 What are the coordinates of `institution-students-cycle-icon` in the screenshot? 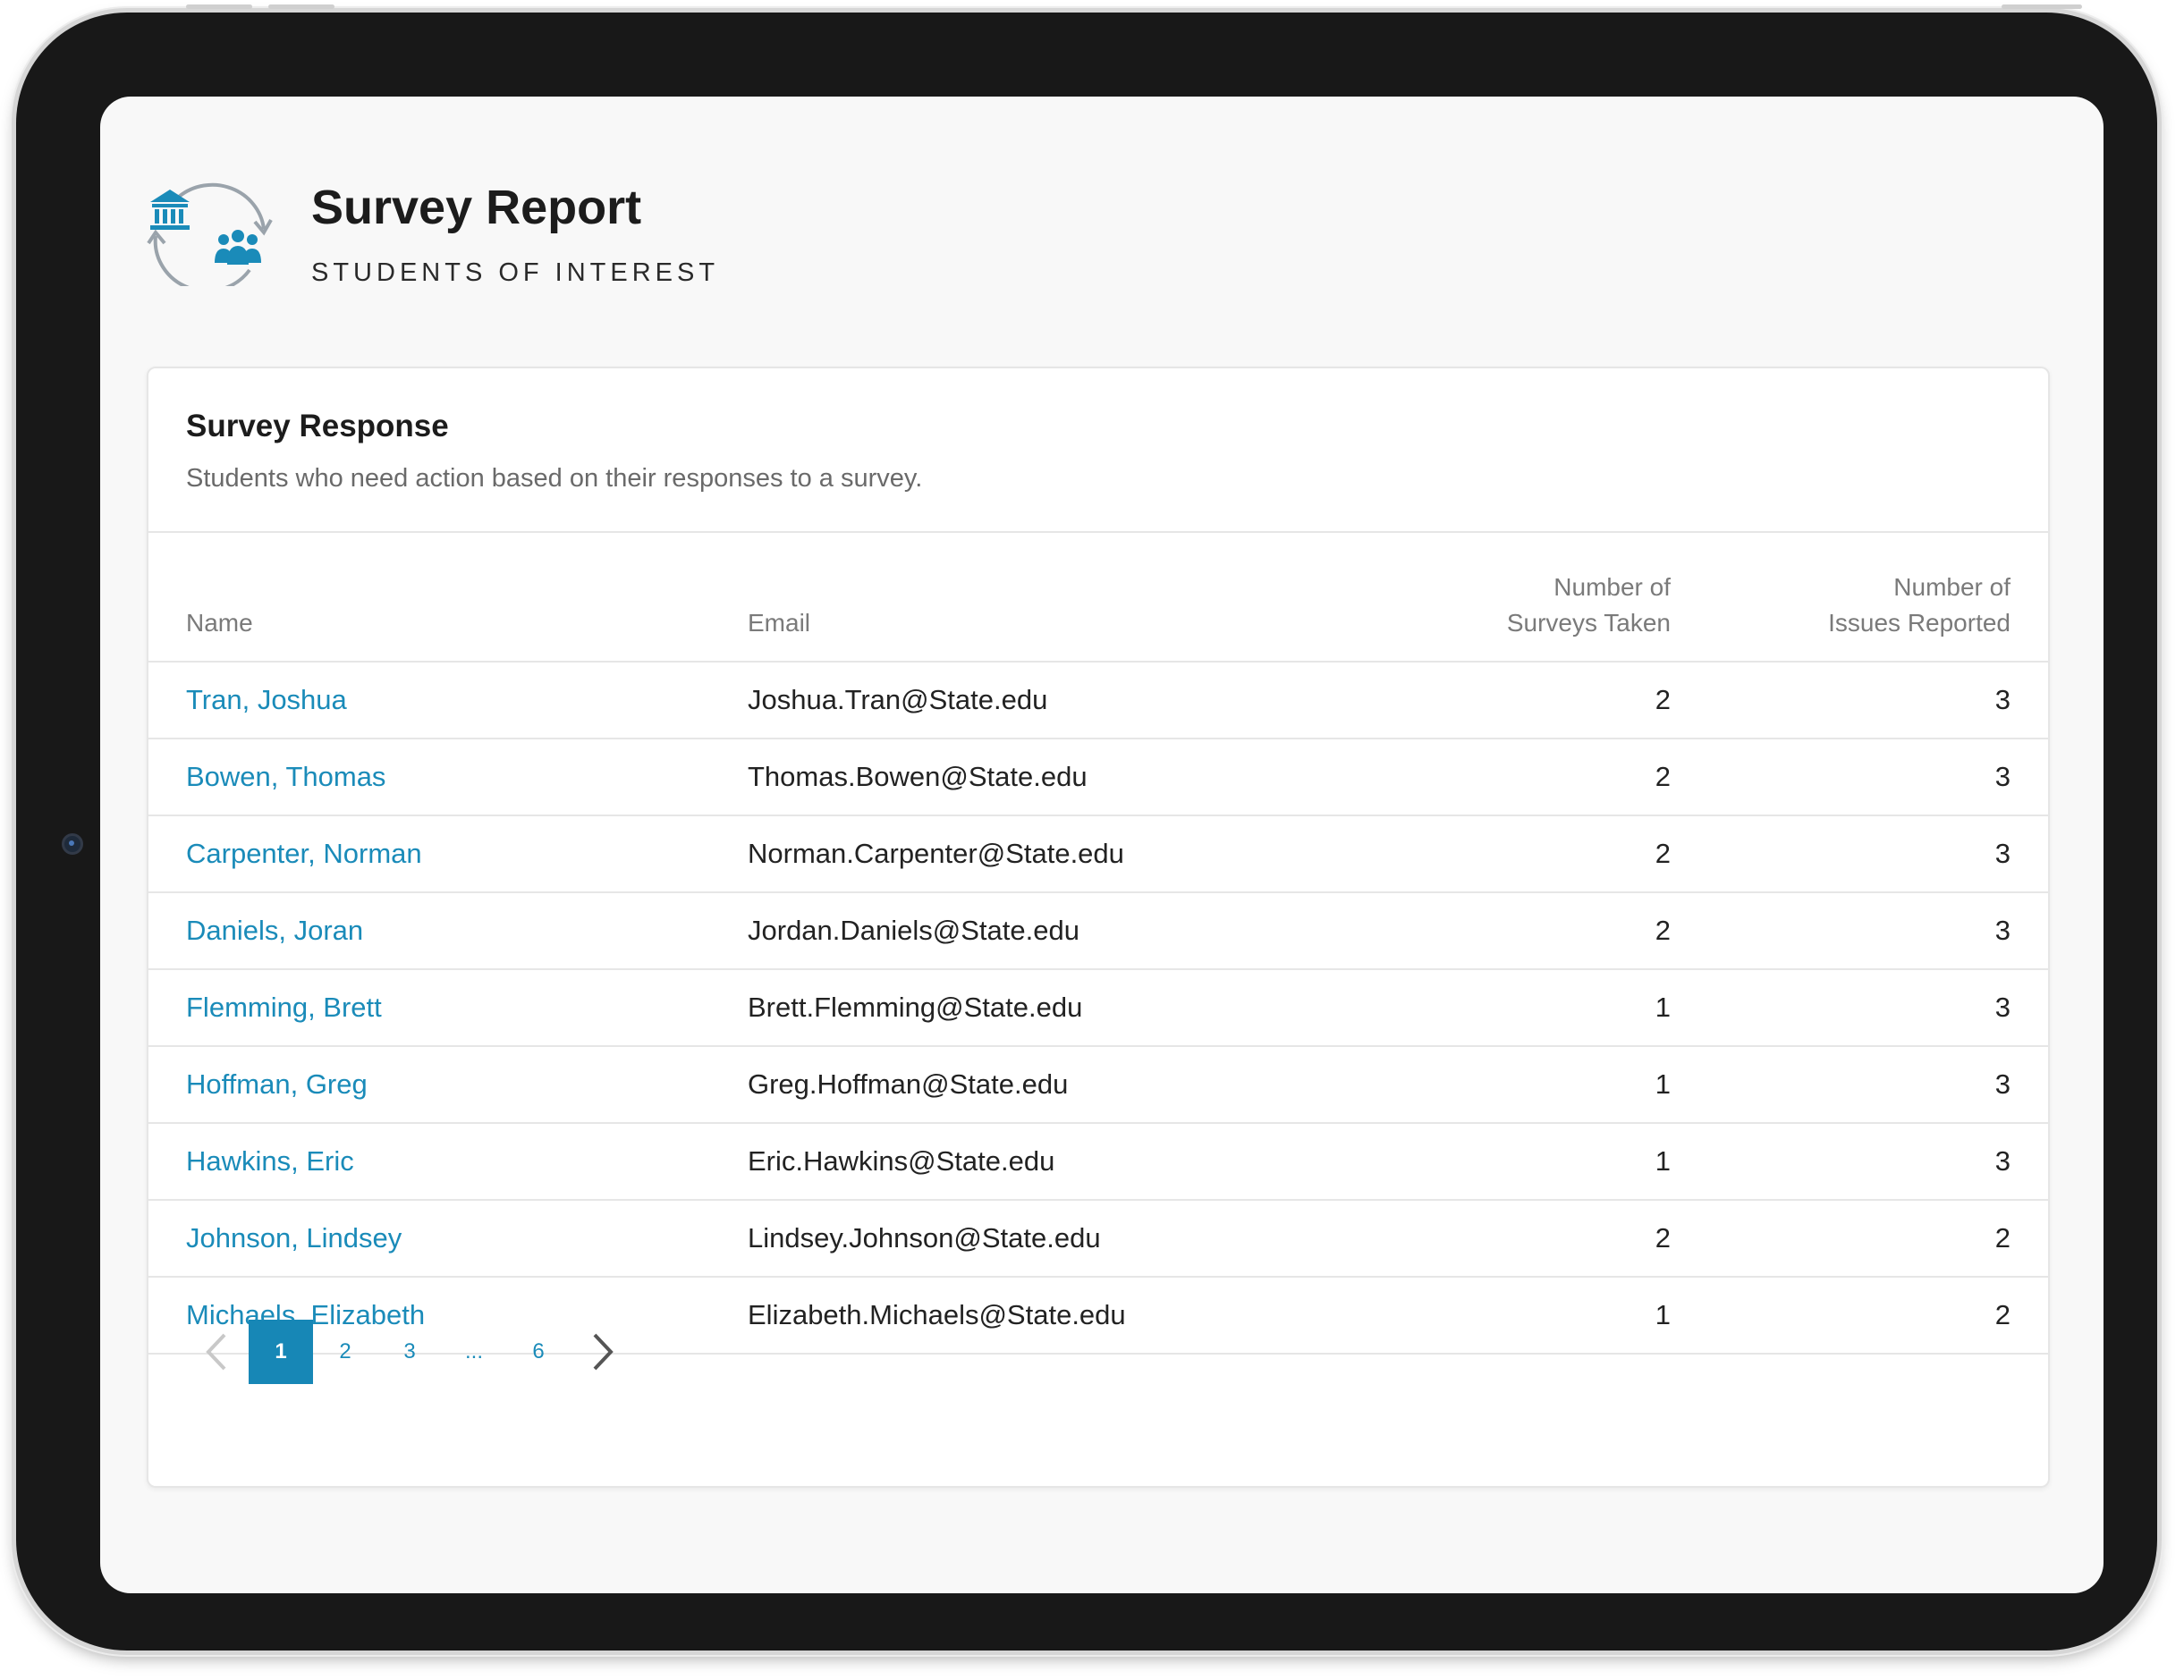 It's located at (210, 234).